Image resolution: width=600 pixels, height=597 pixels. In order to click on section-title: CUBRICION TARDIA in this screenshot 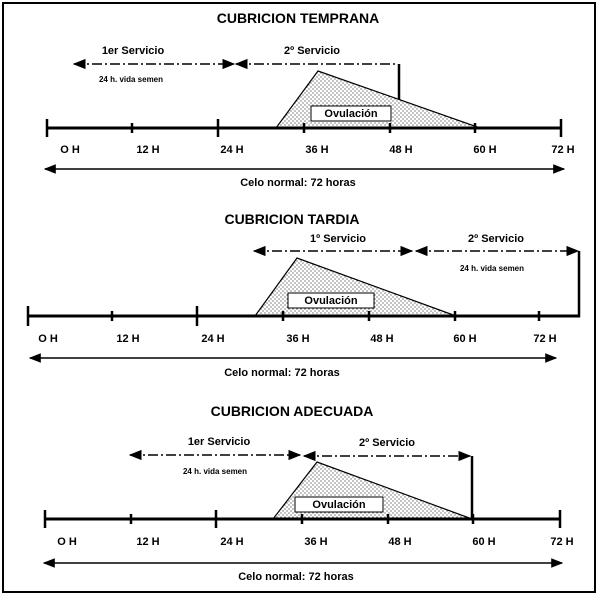, I will do `click(291, 219)`.